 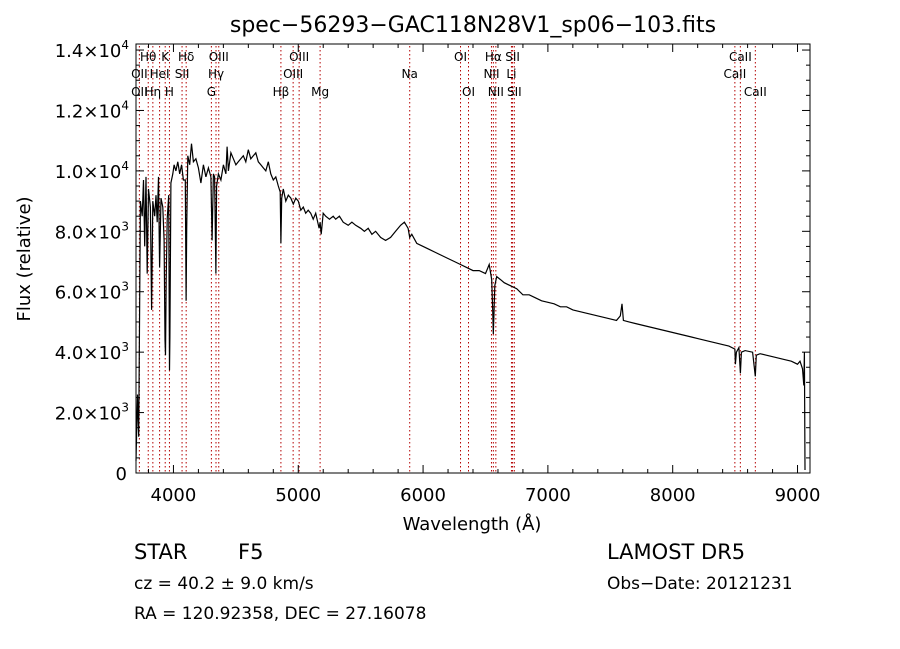 What do you see at coordinates (512, 57) in the screenshot?
I see `line-label-22: SII` at bounding box center [512, 57].